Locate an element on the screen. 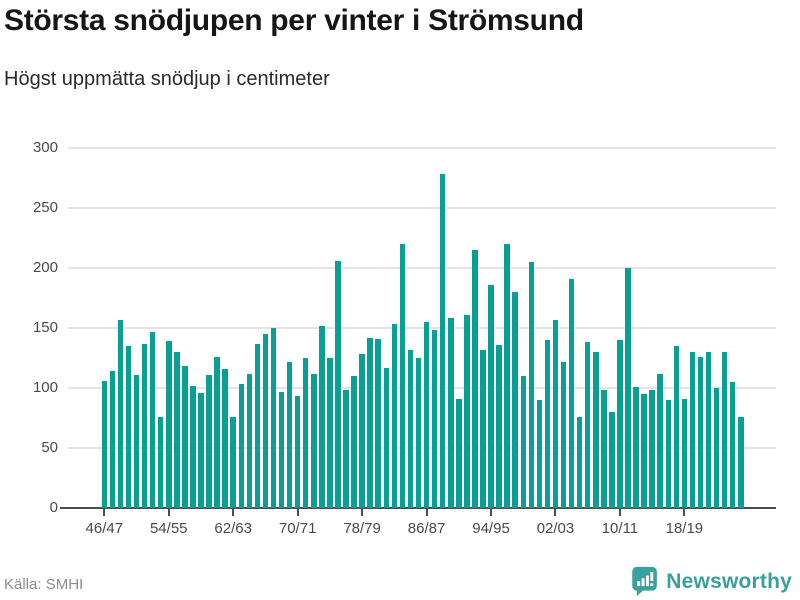  x-tick-label-10-11: 10/11 is located at coordinates (620, 528).